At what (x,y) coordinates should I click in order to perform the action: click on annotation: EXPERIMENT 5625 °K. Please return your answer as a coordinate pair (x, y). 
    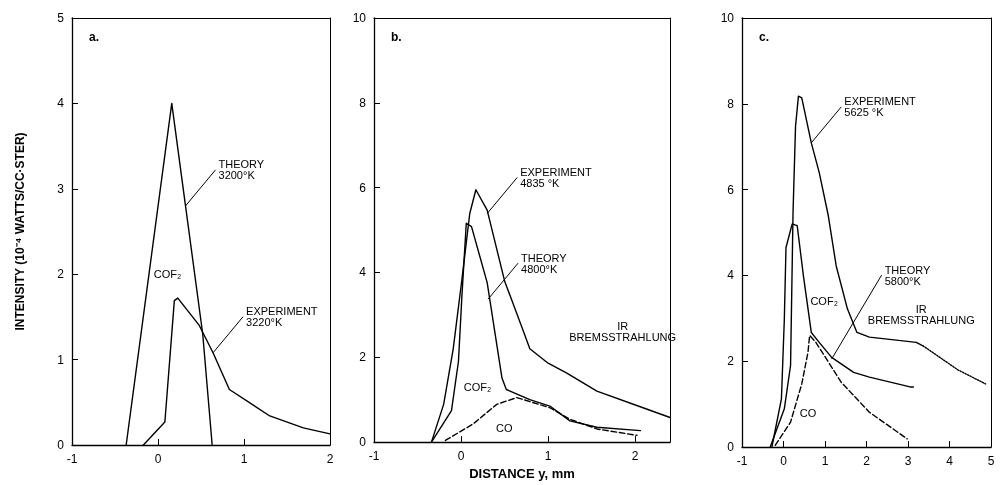
    Looking at the image, I should click on (880, 107).